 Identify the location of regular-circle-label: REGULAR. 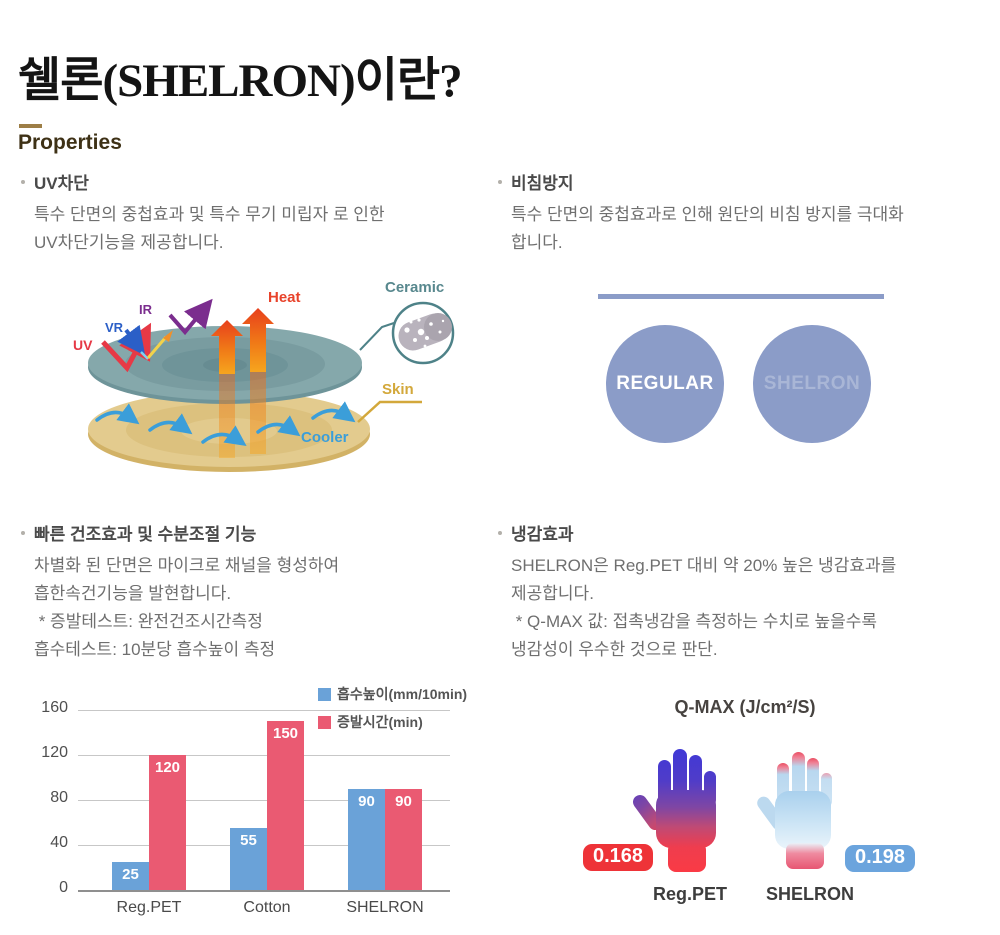
(665, 383).